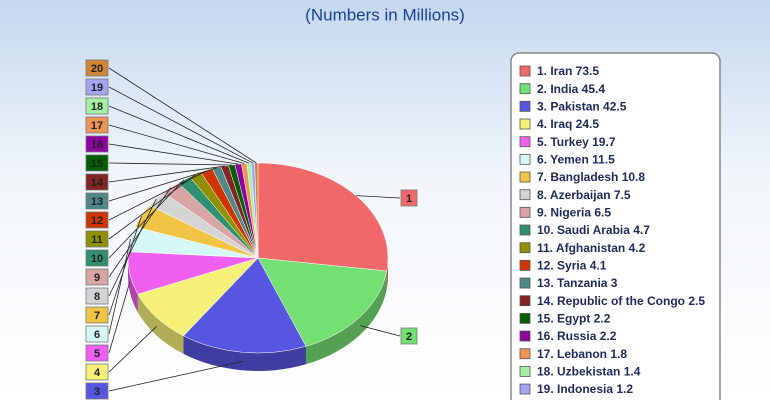  What do you see at coordinates (582, 354) in the screenshot?
I see `legend-label: 17. Lebanon 1.8` at bounding box center [582, 354].